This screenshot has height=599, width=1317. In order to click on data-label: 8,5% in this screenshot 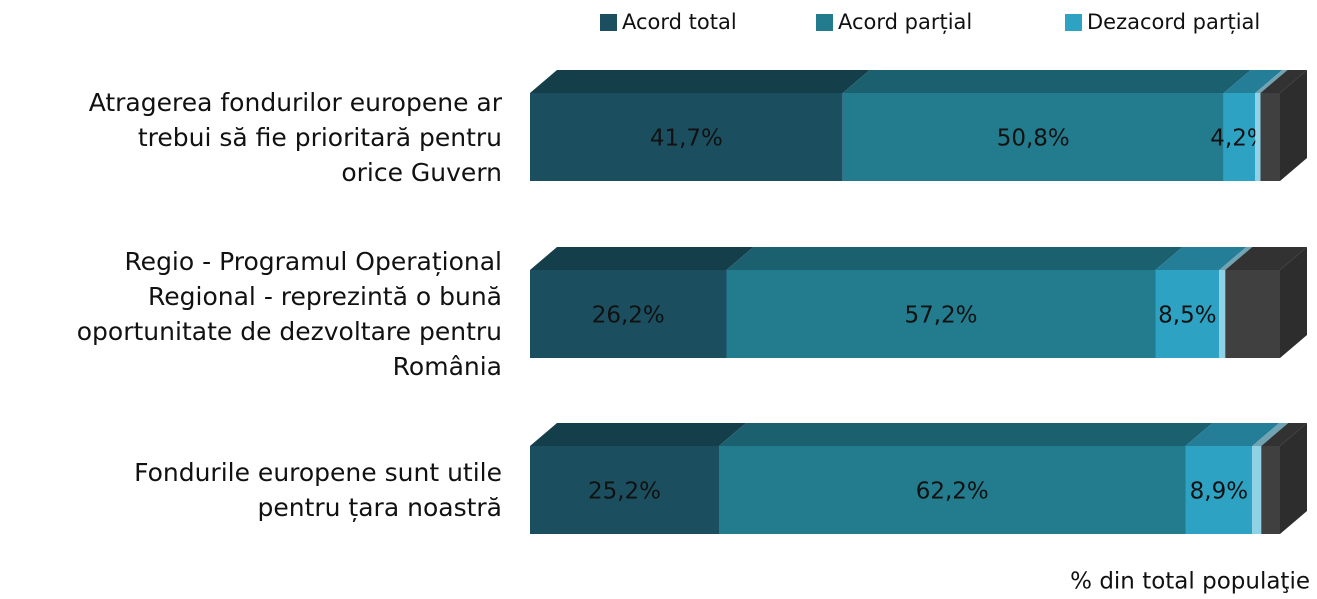, I will do `click(1187, 316)`.